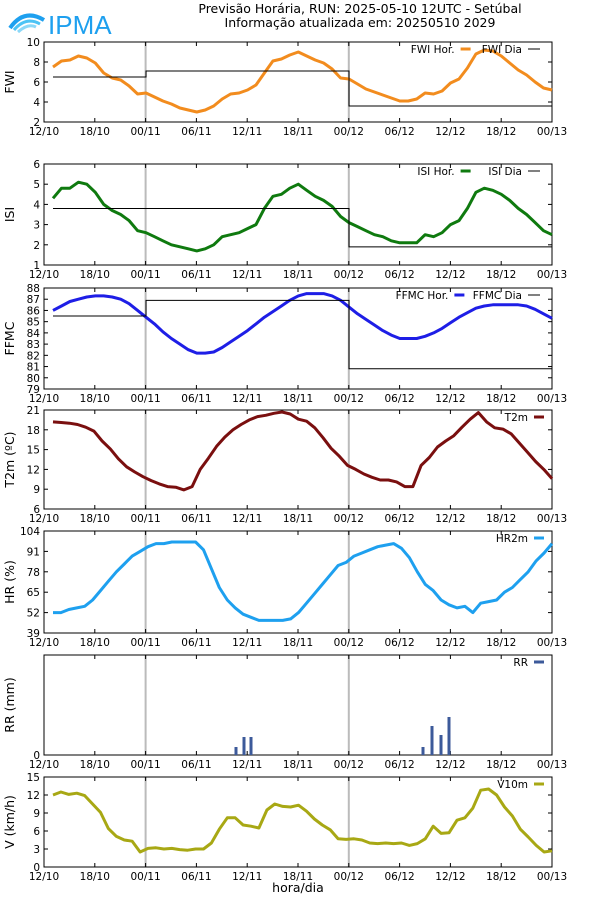  Describe the element at coordinates (36, 103) in the screenshot. I see `y-tick-label: 4` at that location.